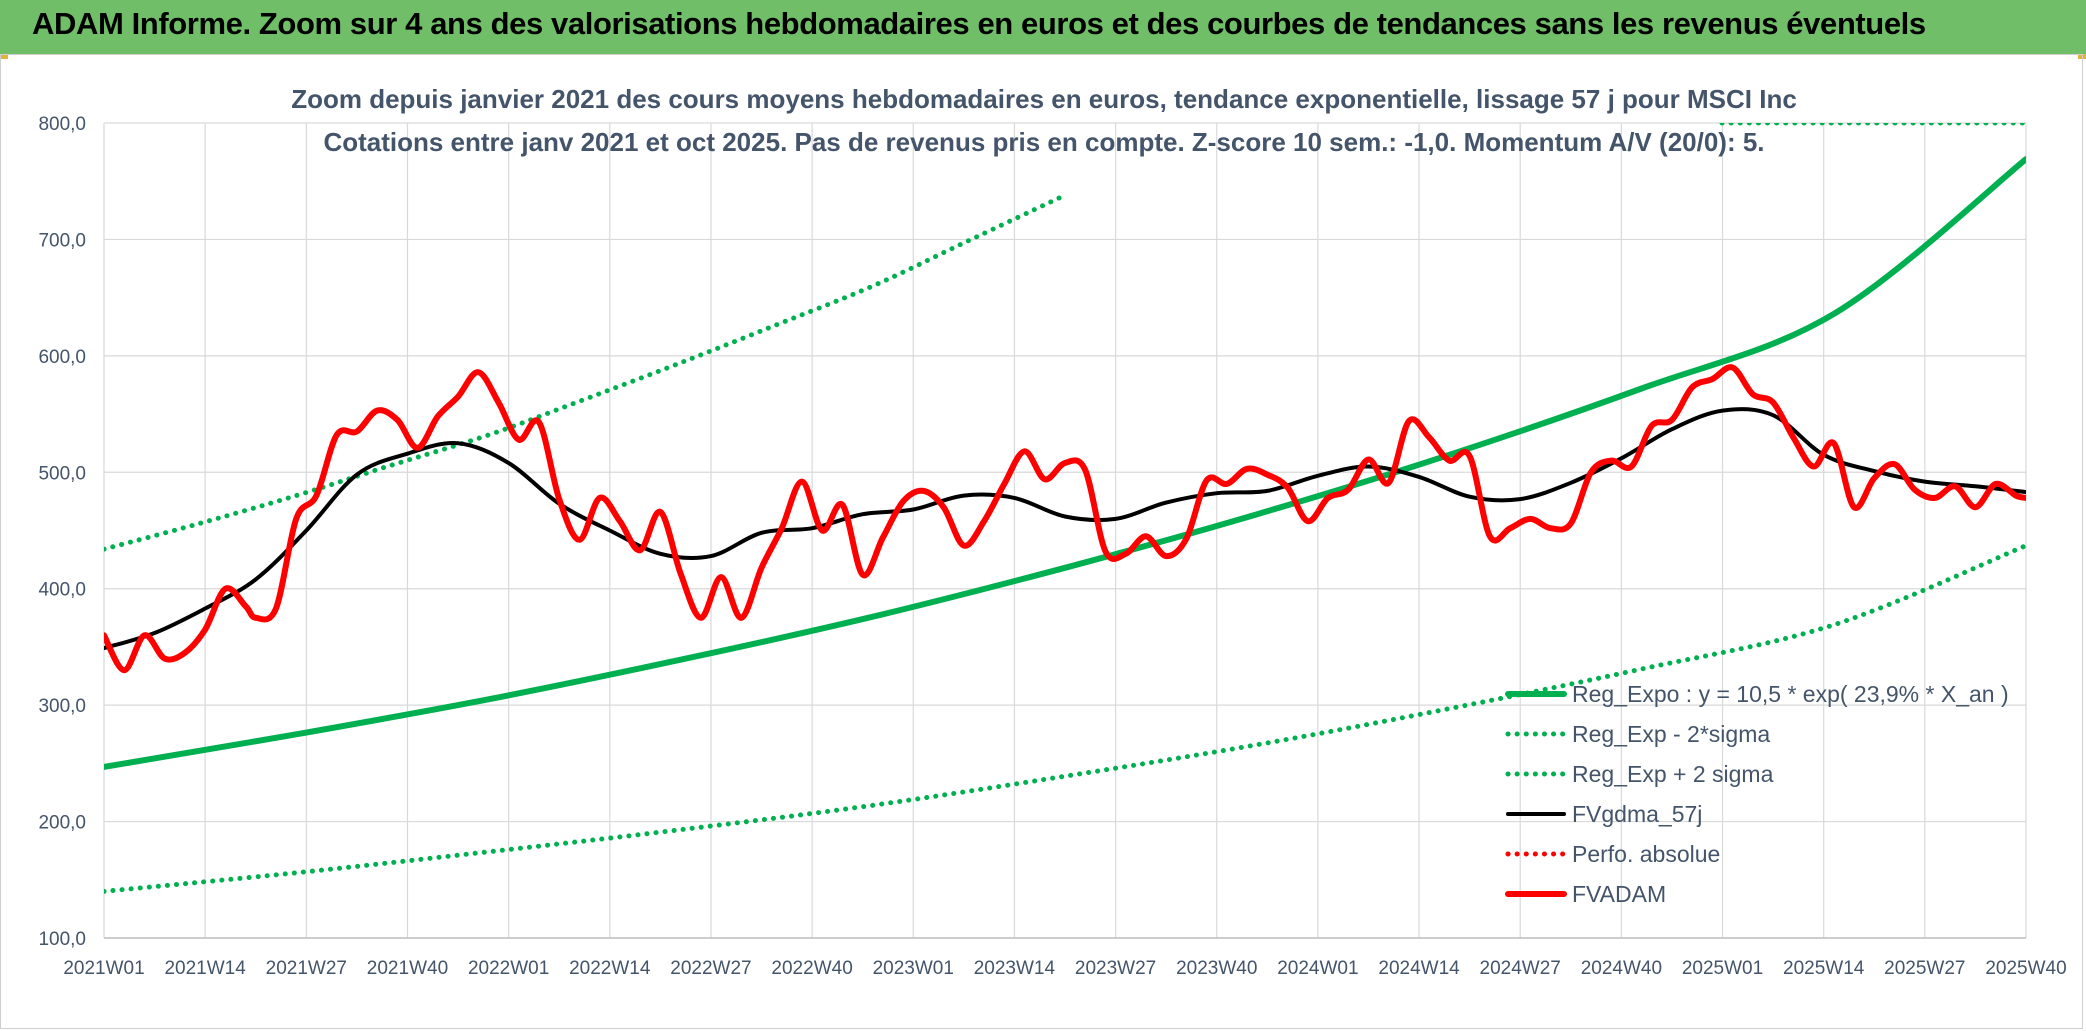  I want to click on x-tick-label: 2023W27, so click(1115, 968).